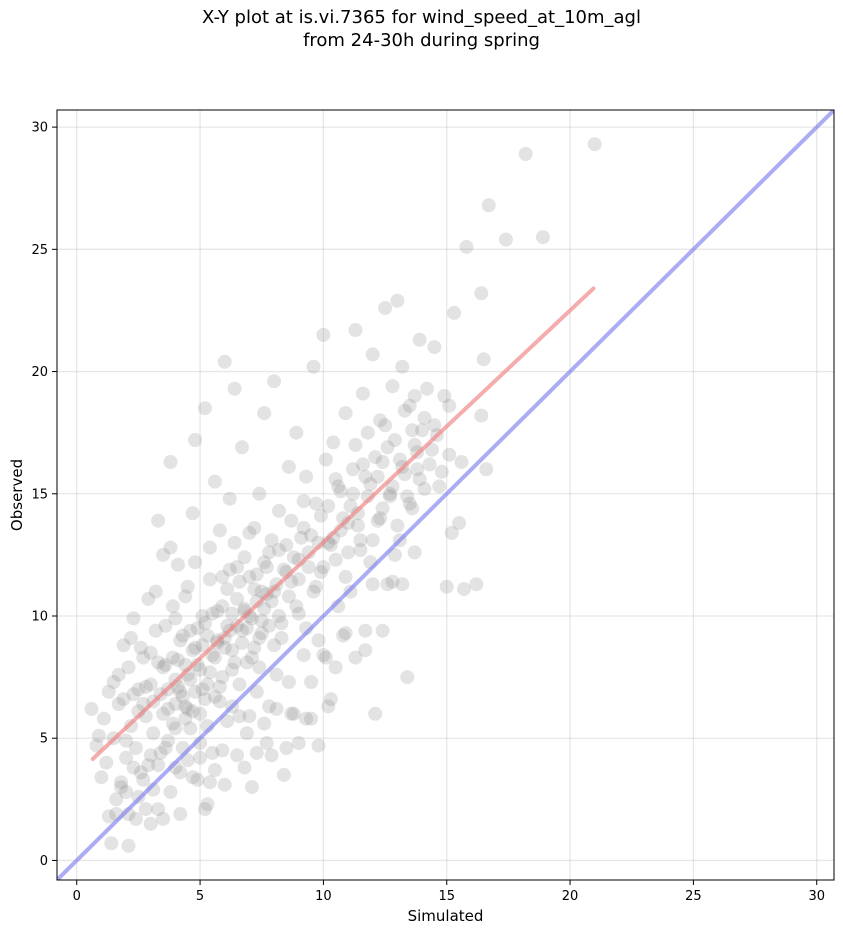  What do you see at coordinates (446, 896) in the screenshot?
I see `x-tick-label: 15` at bounding box center [446, 896].